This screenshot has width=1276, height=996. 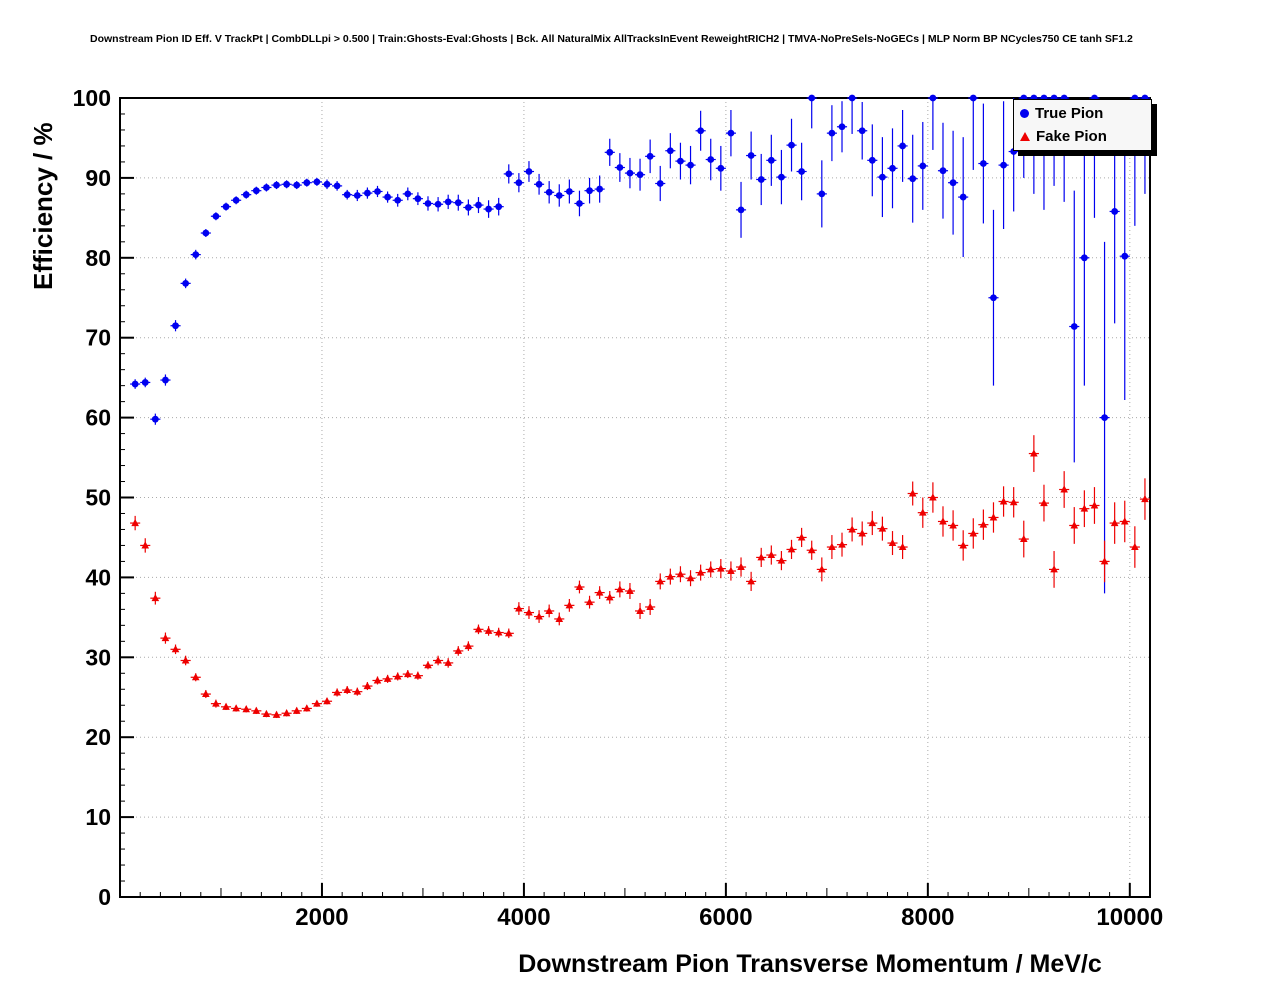 What do you see at coordinates (1025, 136) in the screenshot?
I see `fake-pion-marker-icon` at bounding box center [1025, 136].